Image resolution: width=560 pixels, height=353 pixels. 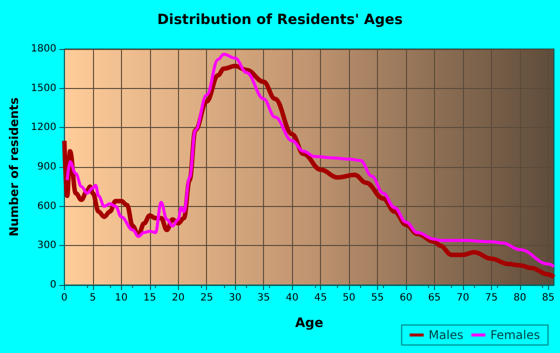 I want to click on y-tick-label: 600, so click(x=46, y=206).